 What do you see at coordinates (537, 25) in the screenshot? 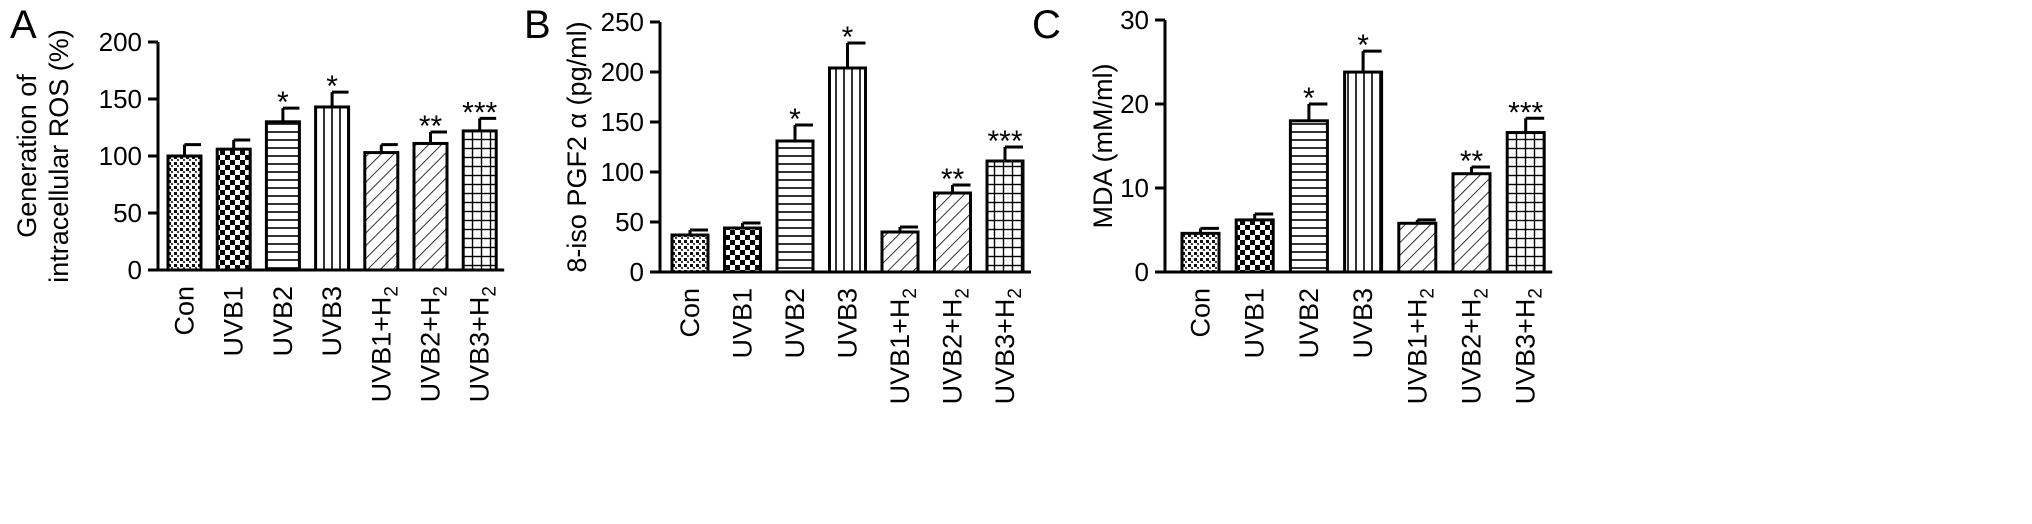
I see `panel-letter: B` at bounding box center [537, 25].